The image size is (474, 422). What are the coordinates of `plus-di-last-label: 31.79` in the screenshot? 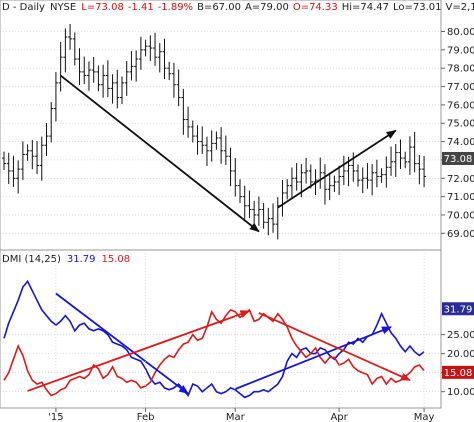 It's located at (458, 309).